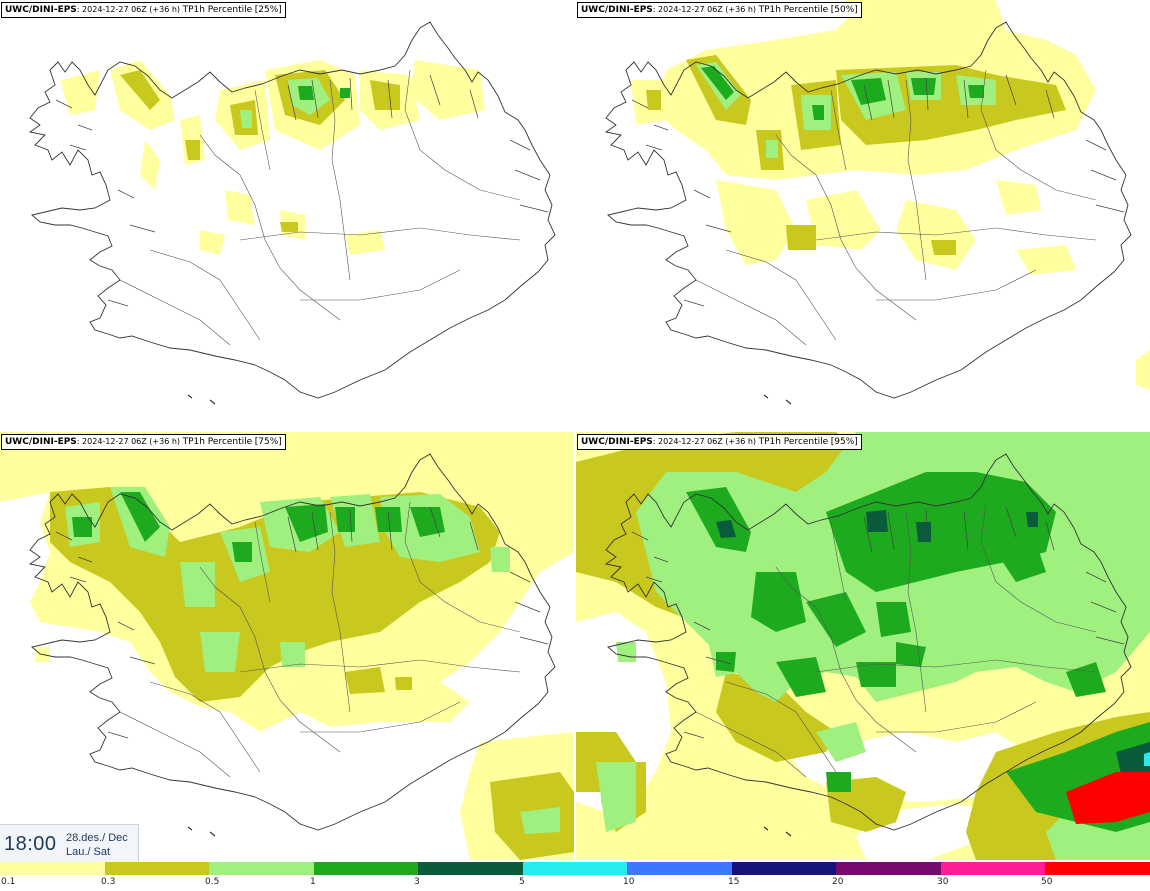 The height and width of the screenshot is (891, 1150). I want to click on valid-date-line1: 28.des./ Dec, so click(97, 838).